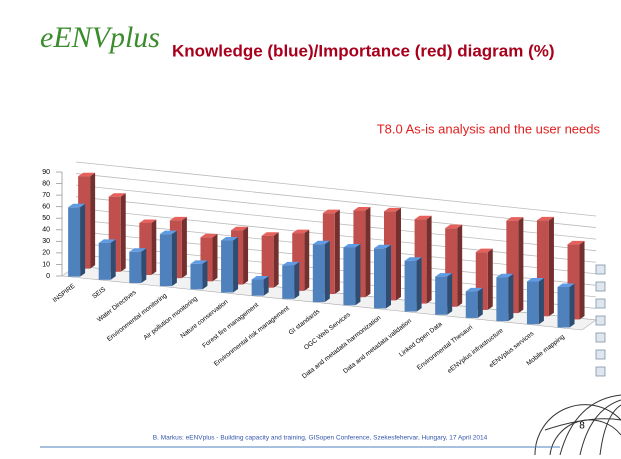  I want to click on y-tick-label: 30, so click(46, 241).